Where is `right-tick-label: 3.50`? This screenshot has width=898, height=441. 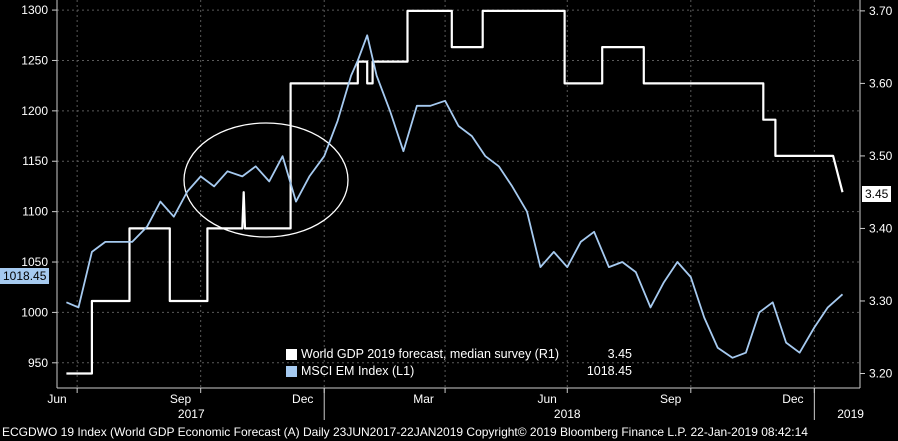
right-tick-label: 3.50 is located at coordinates (881, 156).